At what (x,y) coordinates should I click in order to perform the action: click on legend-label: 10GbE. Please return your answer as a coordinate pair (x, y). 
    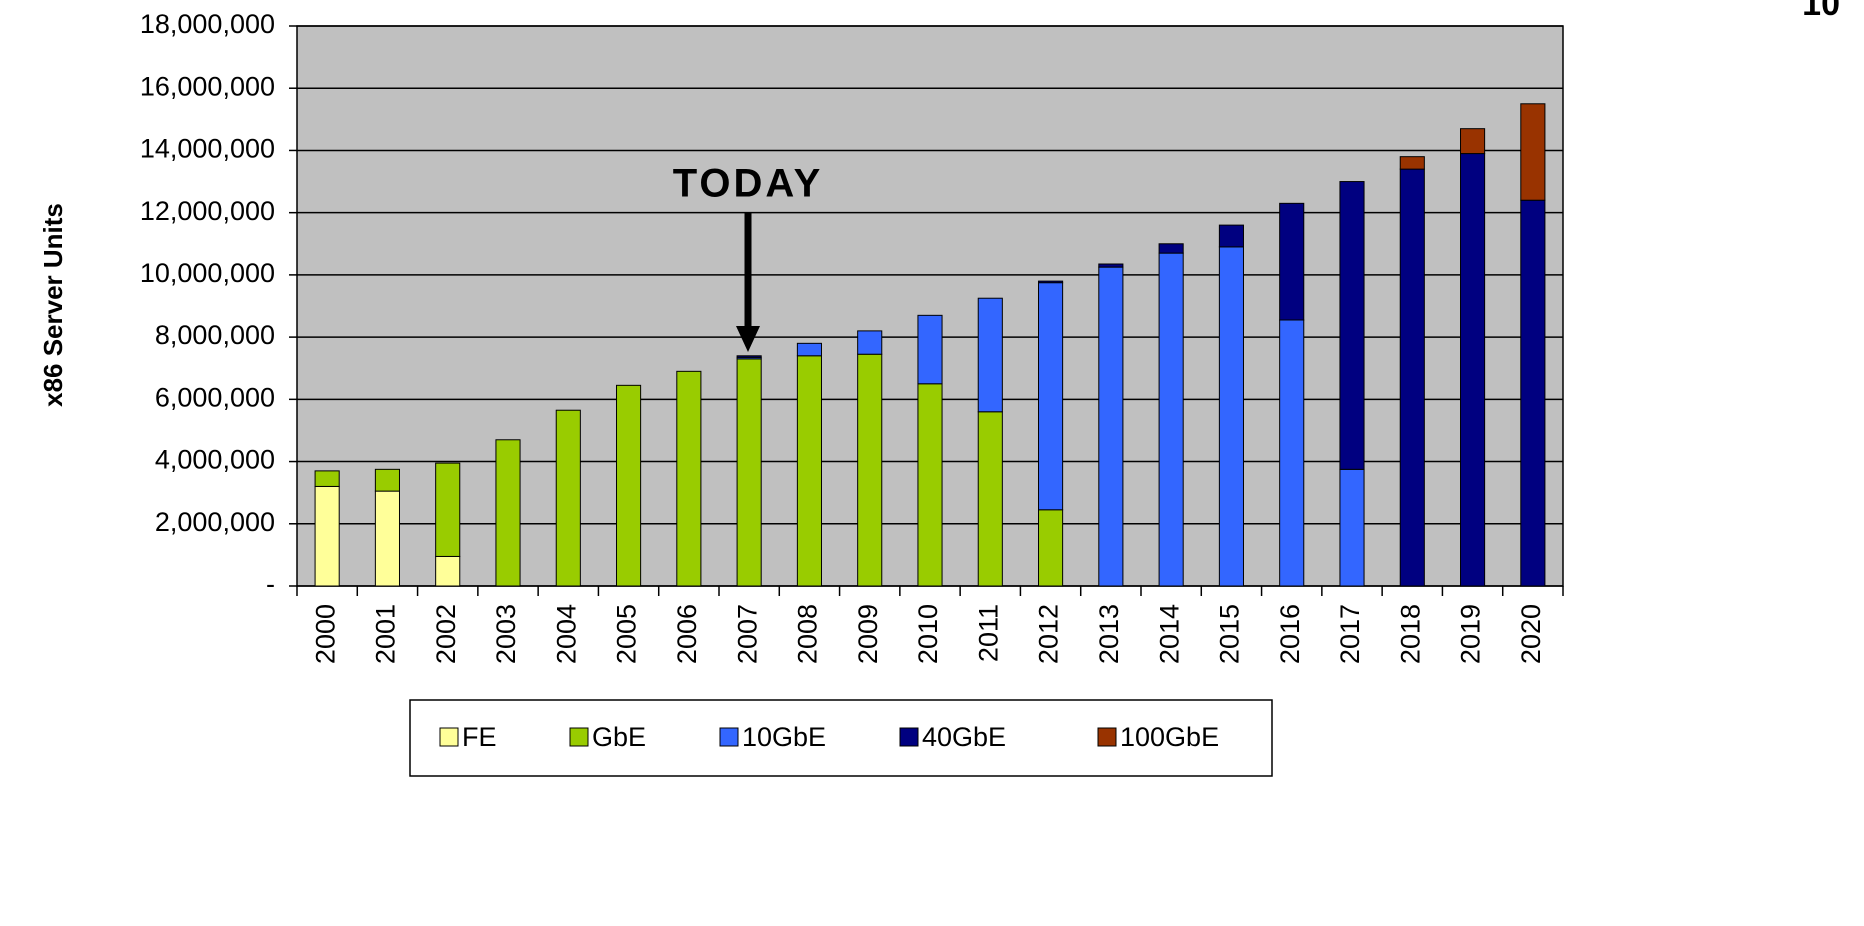
    Looking at the image, I should click on (784, 737).